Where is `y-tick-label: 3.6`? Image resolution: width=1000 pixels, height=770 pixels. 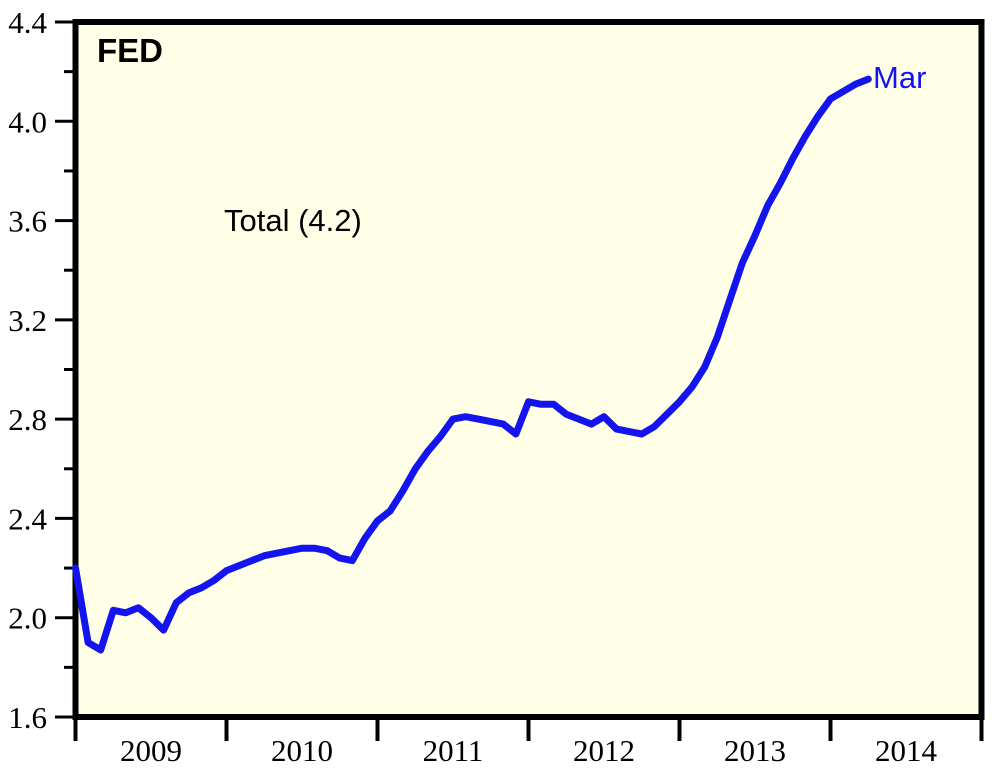 y-tick-label: 3.6 is located at coordinates (27, 221).